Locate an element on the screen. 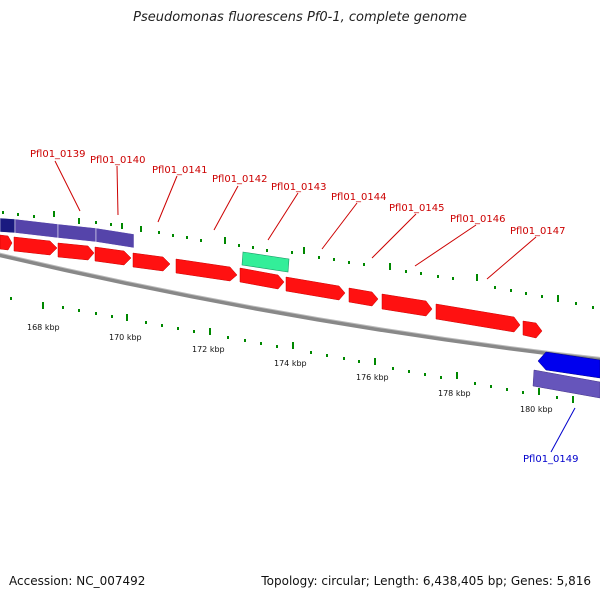 This screenshot has width=600, height=600. gene-label-pfl01-0139: Pfl01_0139 is located at coordinates (58, 154).